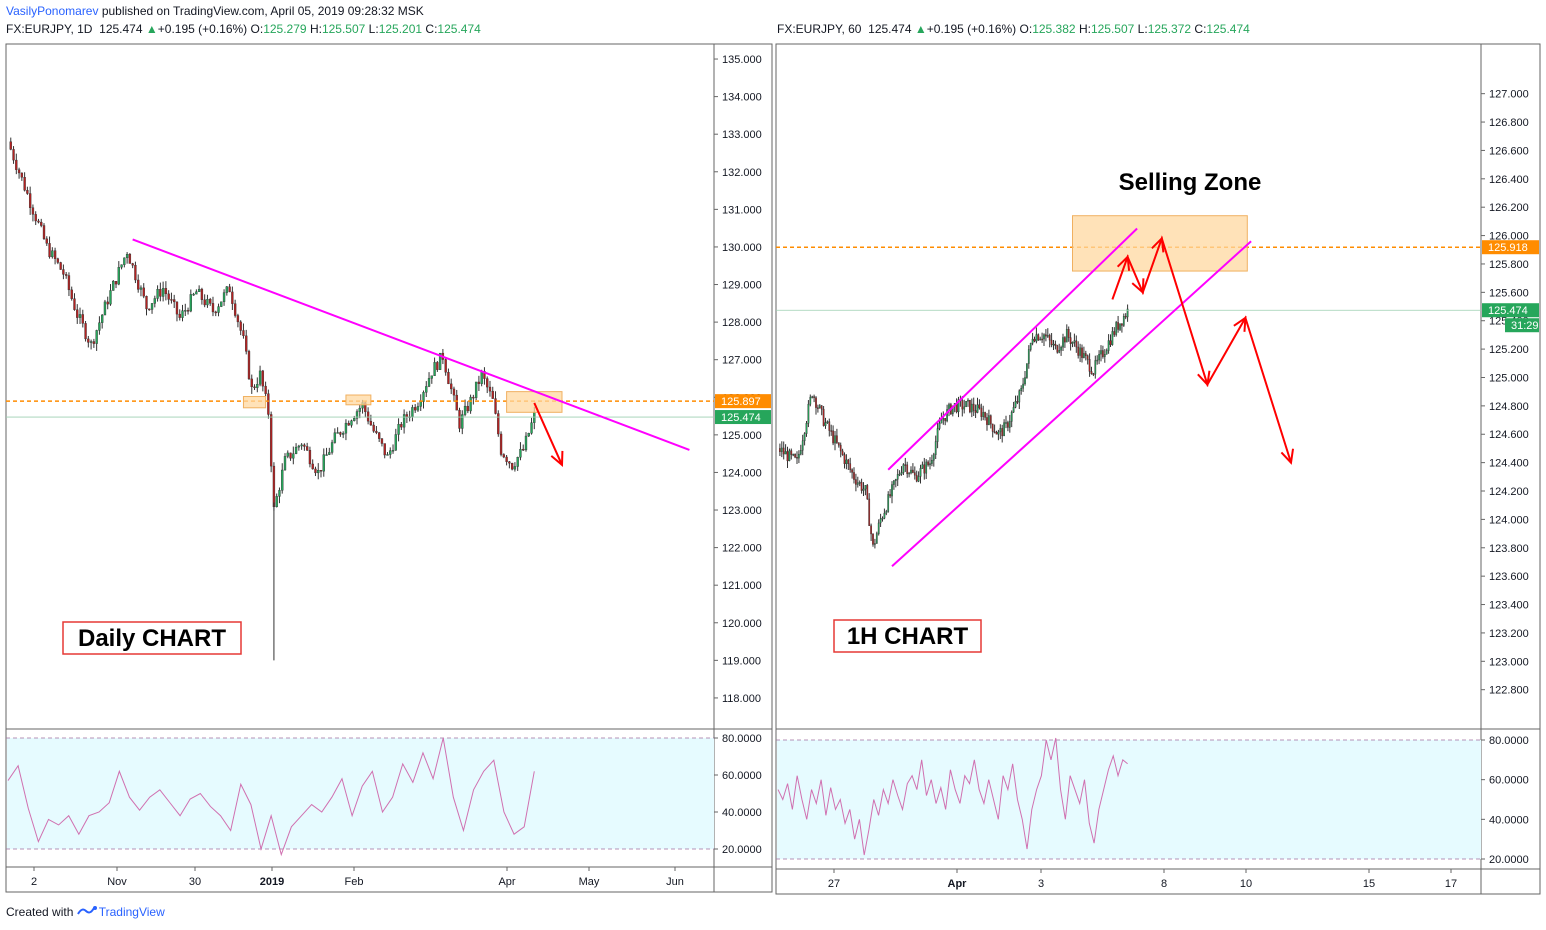  Describe the element at coordinates (1508, 248) in the screenshot. I see `p2-level-price-label: 125.918` at that location.